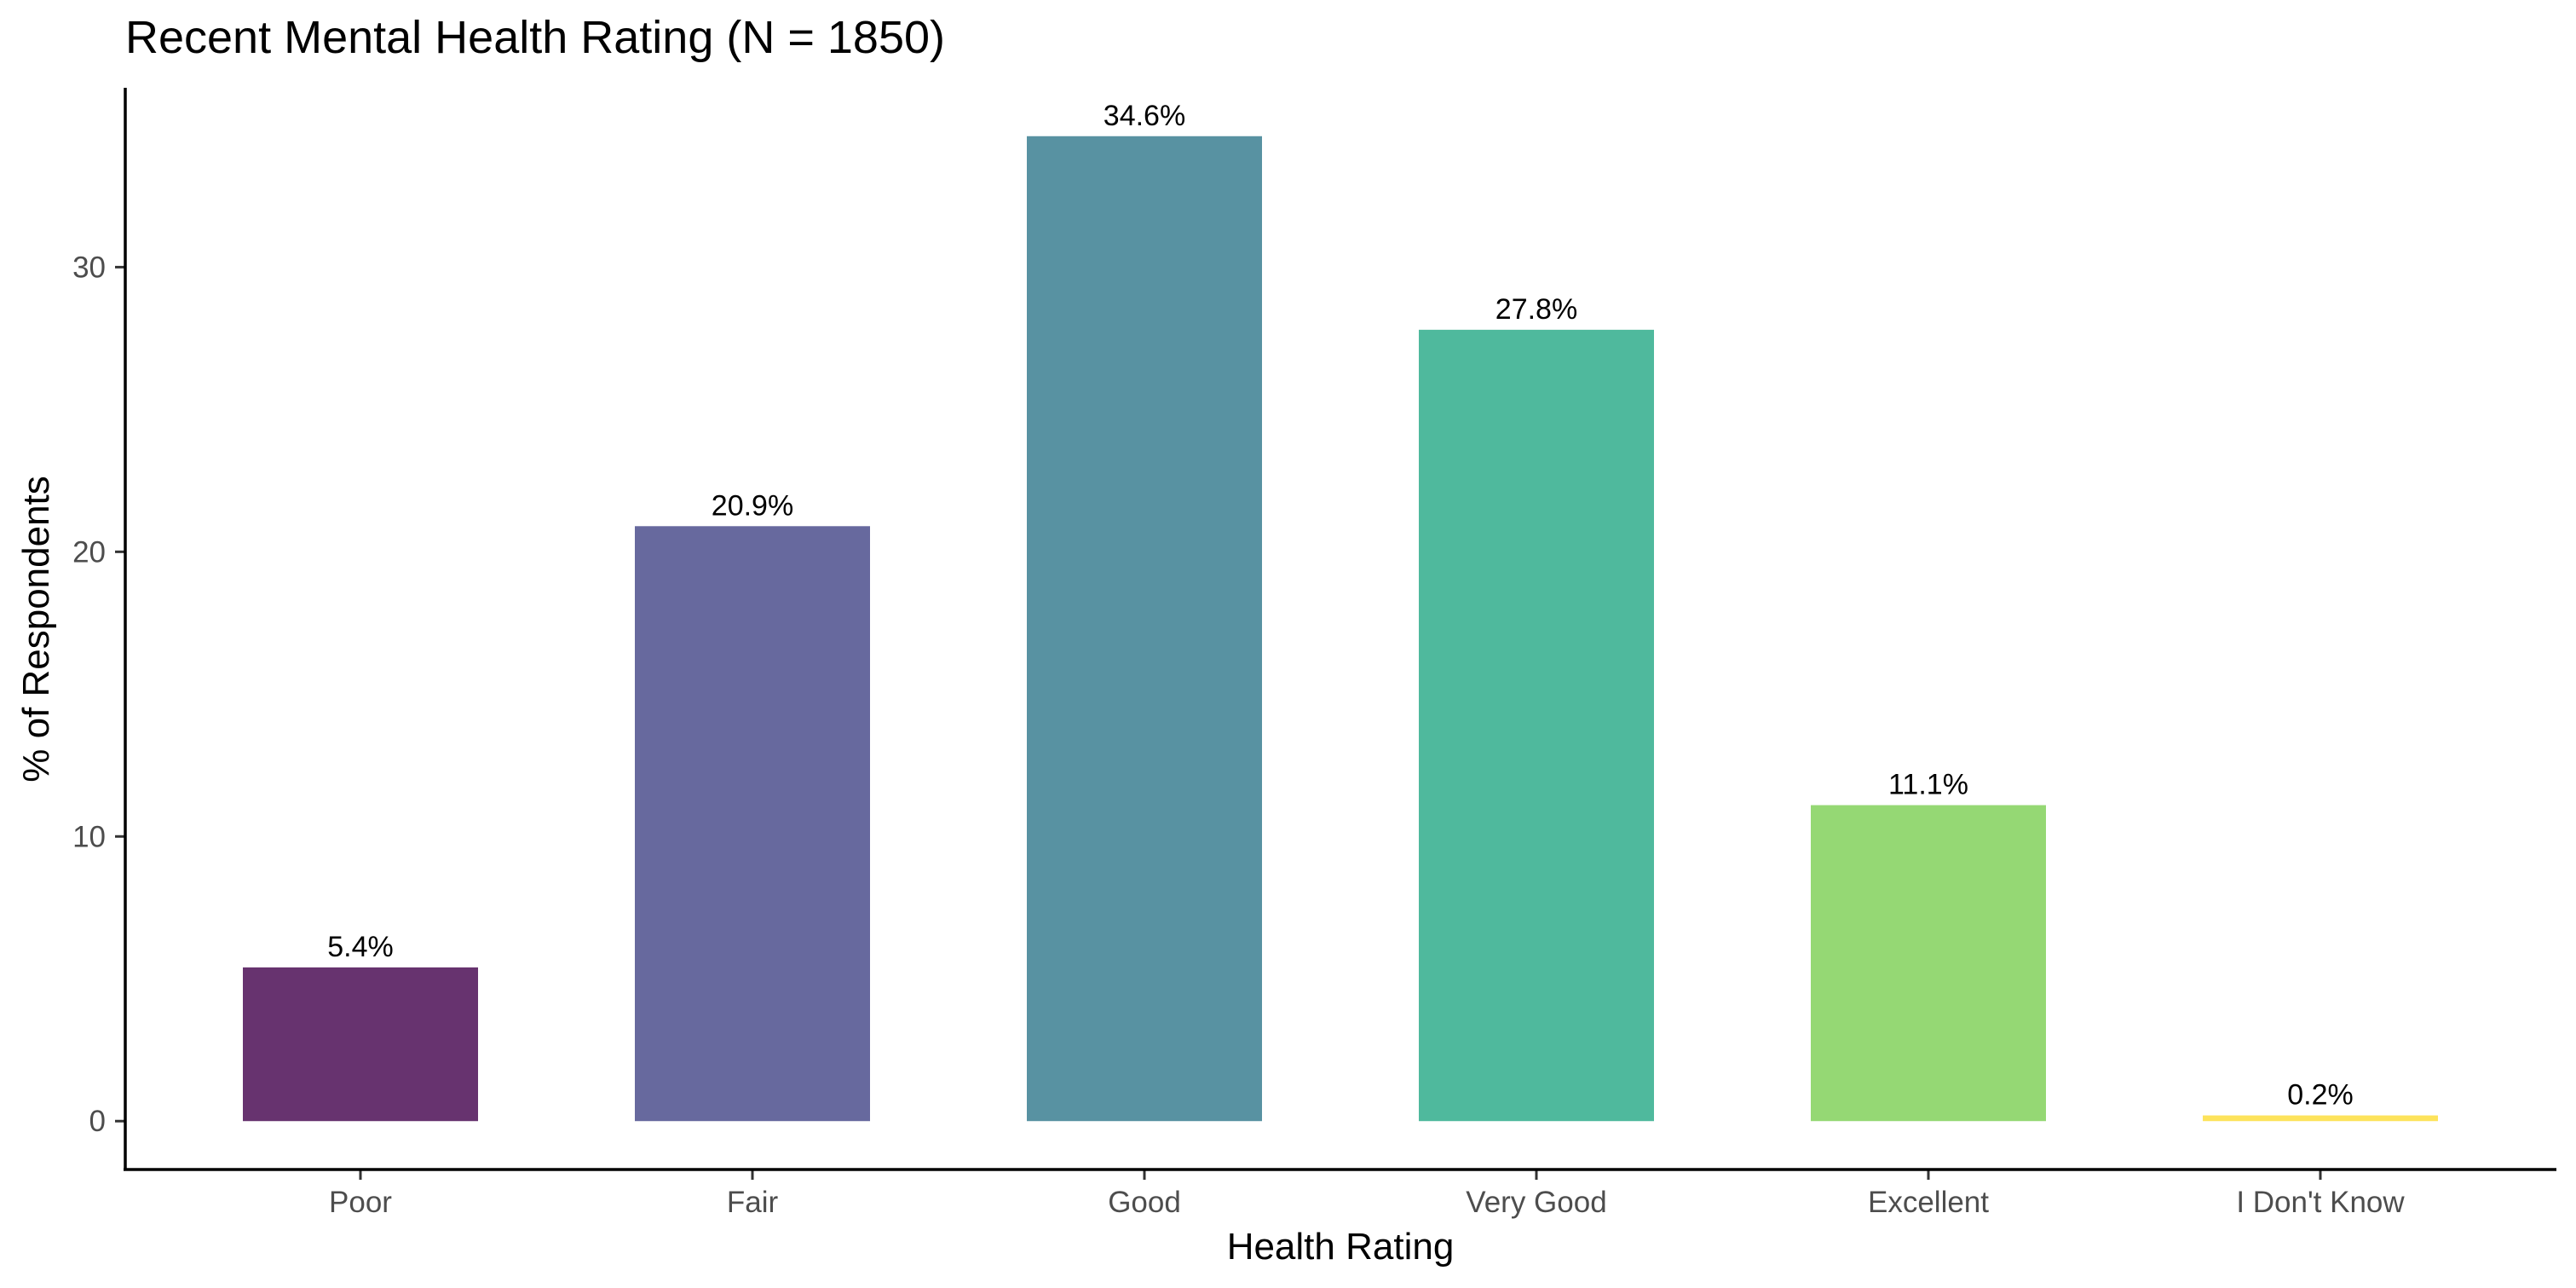 Image resolution: width=2576 pixels, height=1288 pixels. I want to click on y-tick-label: 0, so click(97, 1121).